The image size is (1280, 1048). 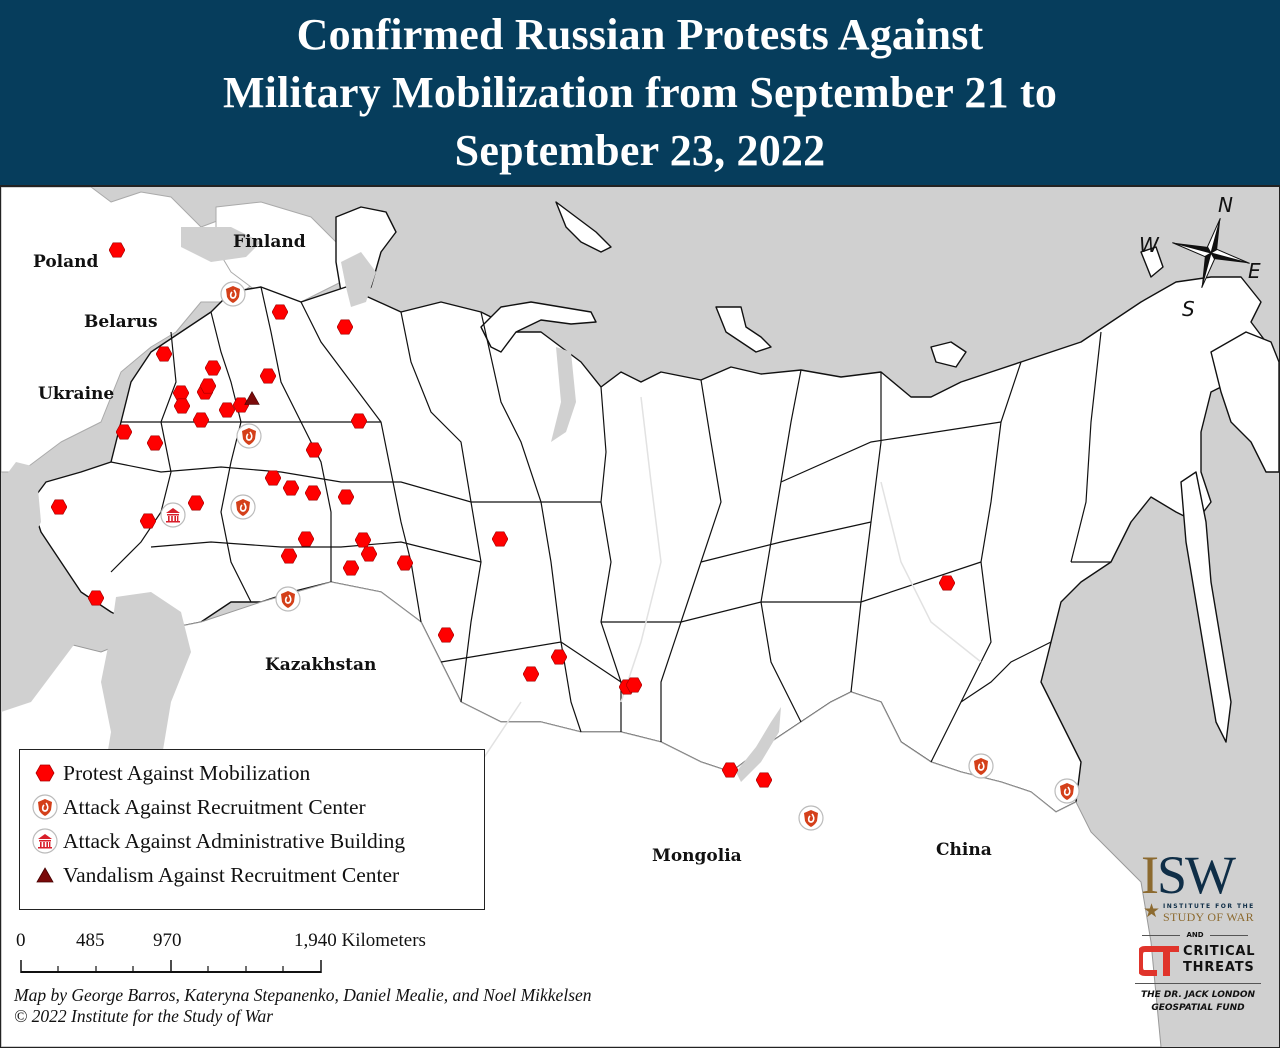 I want to click on label-belarus: Belarus, so click(x=121, y=322).